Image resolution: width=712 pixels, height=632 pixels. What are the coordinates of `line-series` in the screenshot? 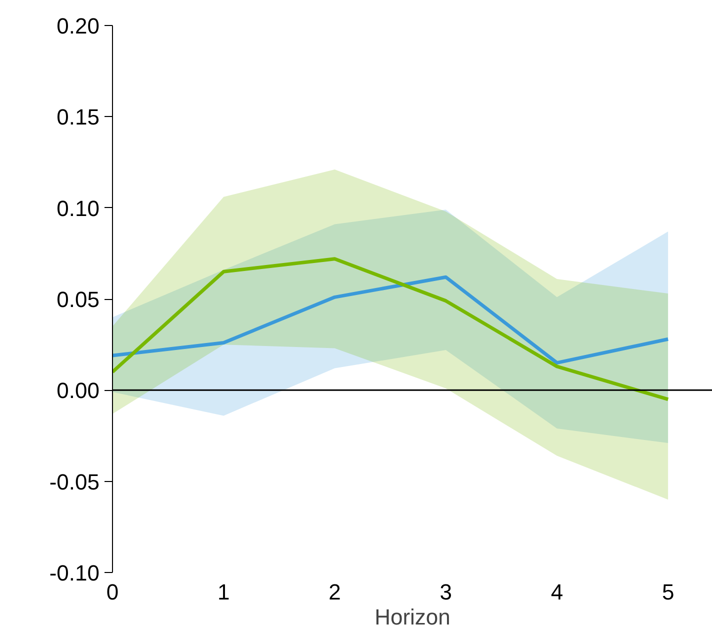 It's located at (391, 320).